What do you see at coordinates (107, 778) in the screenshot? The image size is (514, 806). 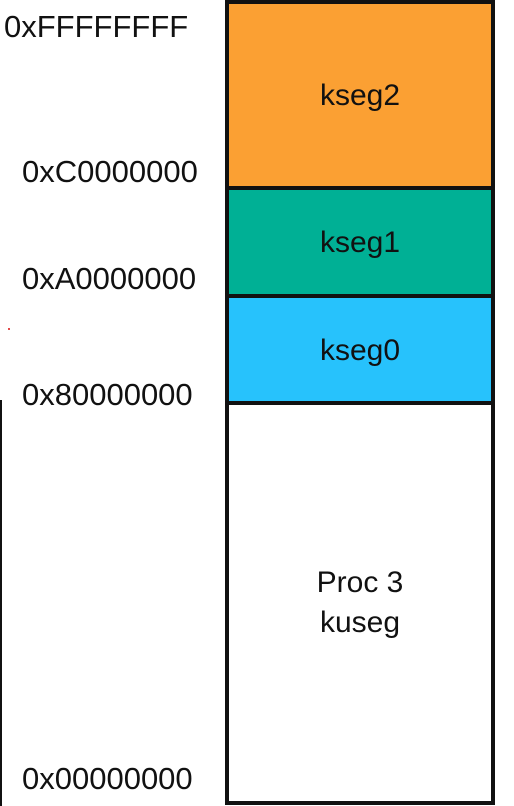 I see `address-label-00000000: 0x00000000` at bounding box center [107, 778].